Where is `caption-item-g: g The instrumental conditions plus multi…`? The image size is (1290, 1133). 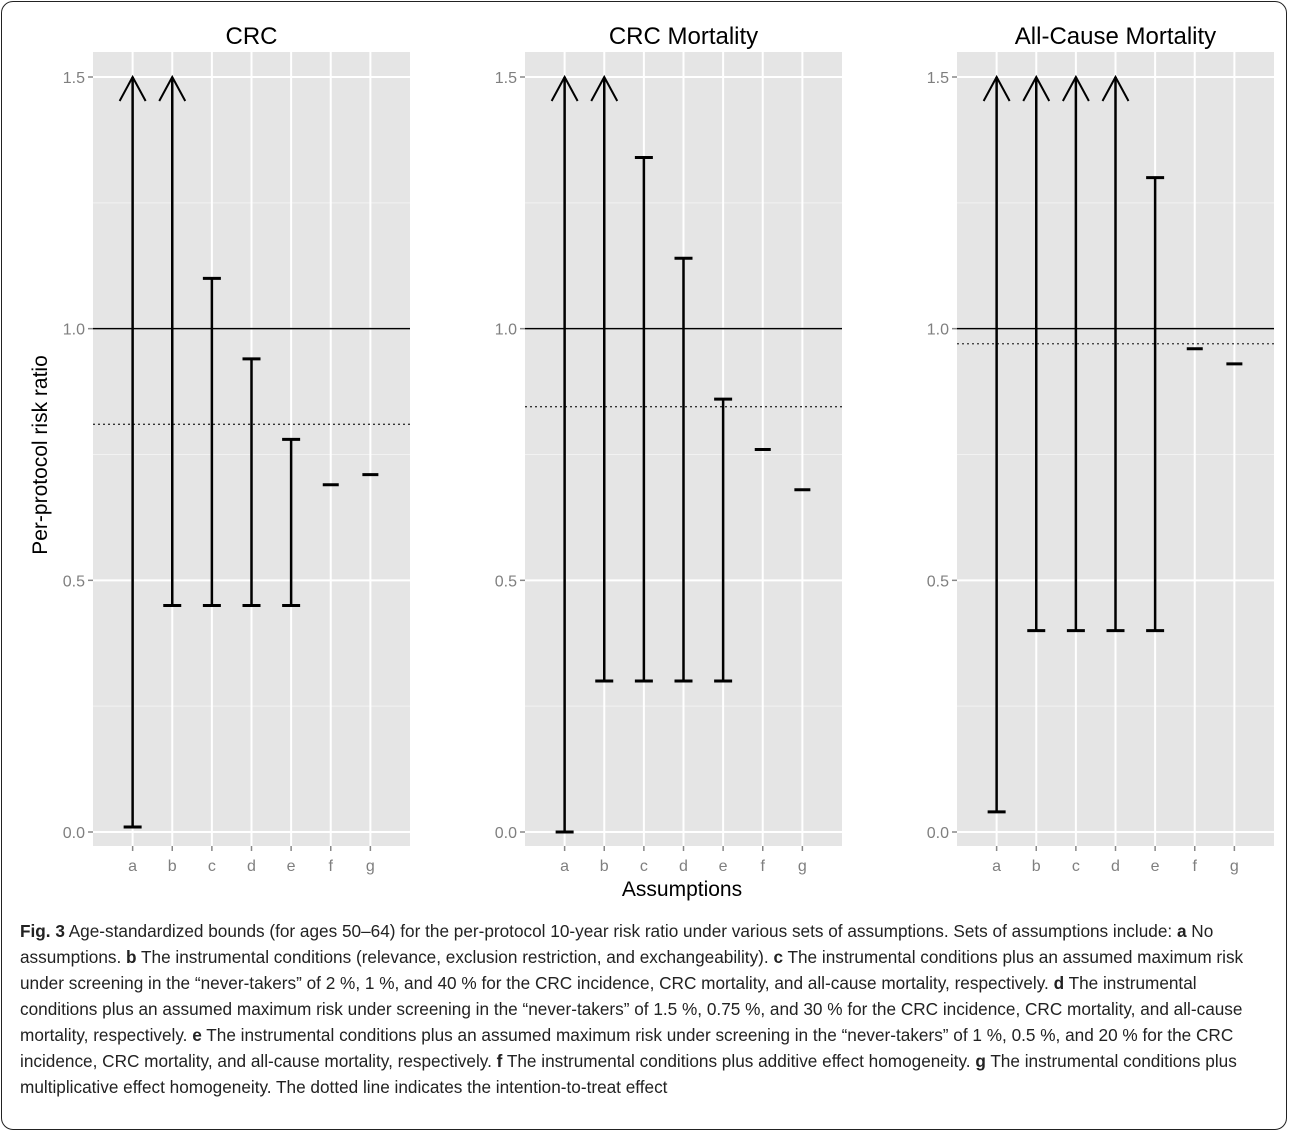
caption-item-g: g The instrumental conditions plus multi… is located at coordinates (628, 1074).